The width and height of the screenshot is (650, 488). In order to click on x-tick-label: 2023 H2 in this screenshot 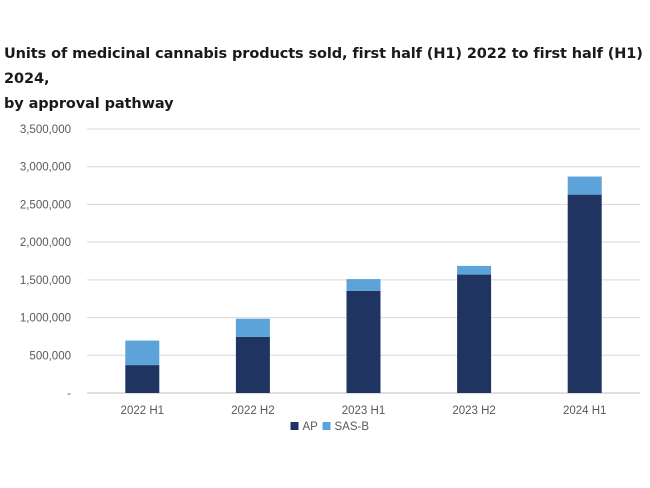, I will do `click(473, 411)`.